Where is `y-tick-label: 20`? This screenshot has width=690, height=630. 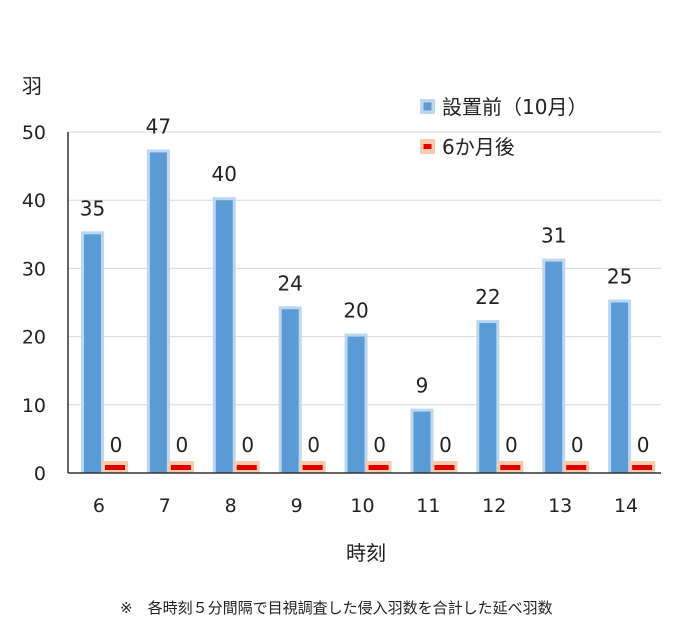 y-tick-label: 20 is located at coordinates (34, 338).